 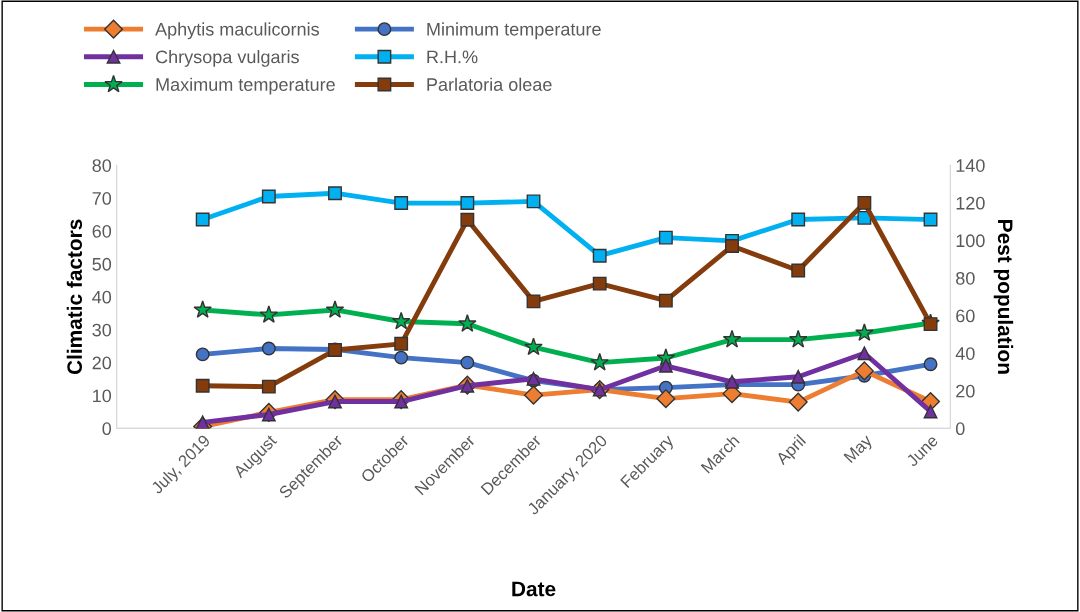 I want to click on y2-tick-label: 120, so click(x=970, y=203).